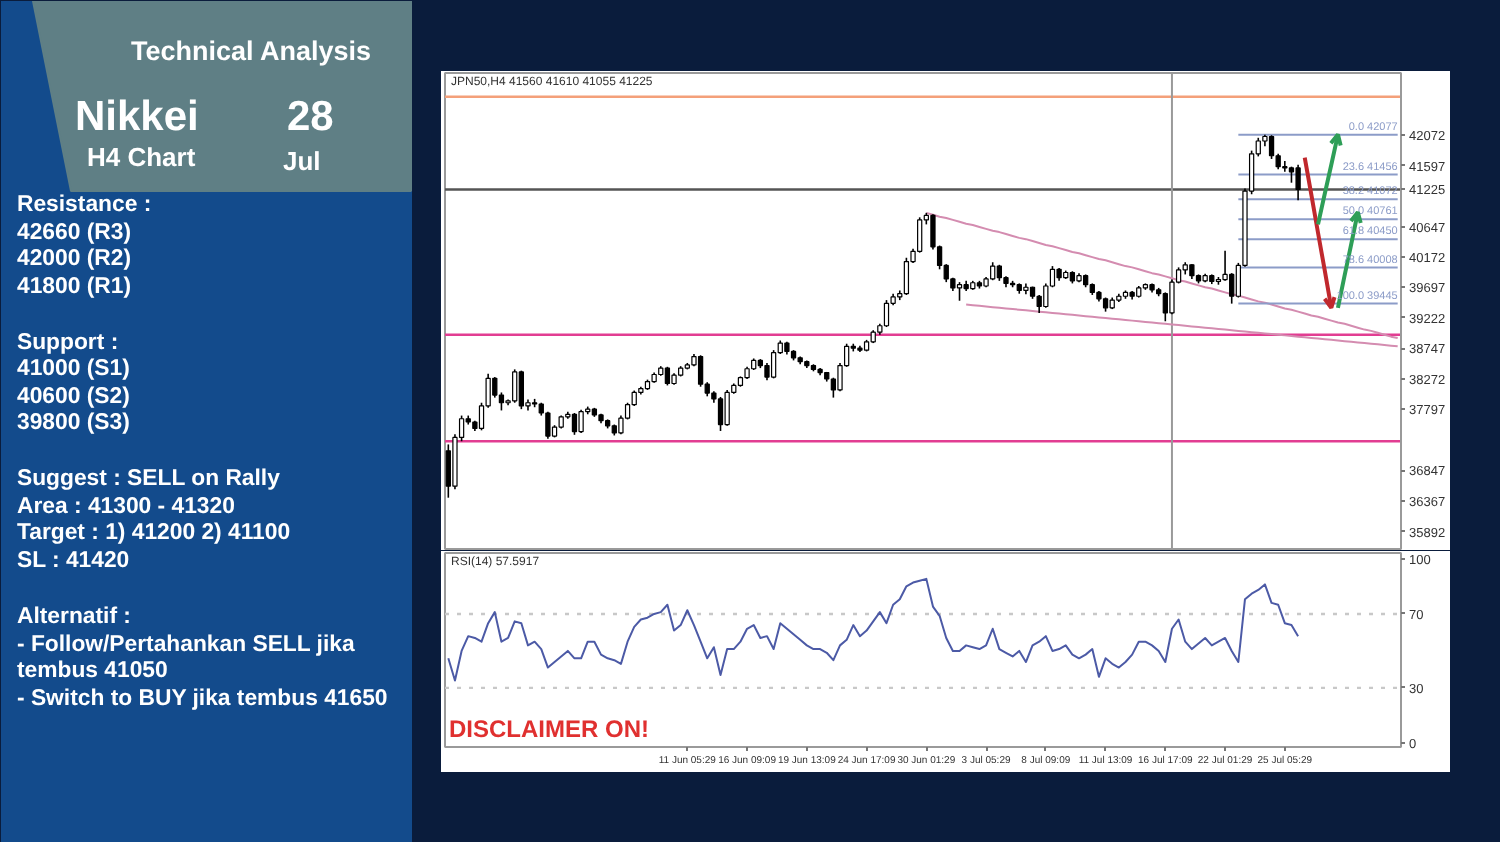 The width and height of the screenshot is (1500, 842). Describe the element at coordinates (126, 507) in the screenshot. I see `text: Area : 41300 - 41320` at that location.